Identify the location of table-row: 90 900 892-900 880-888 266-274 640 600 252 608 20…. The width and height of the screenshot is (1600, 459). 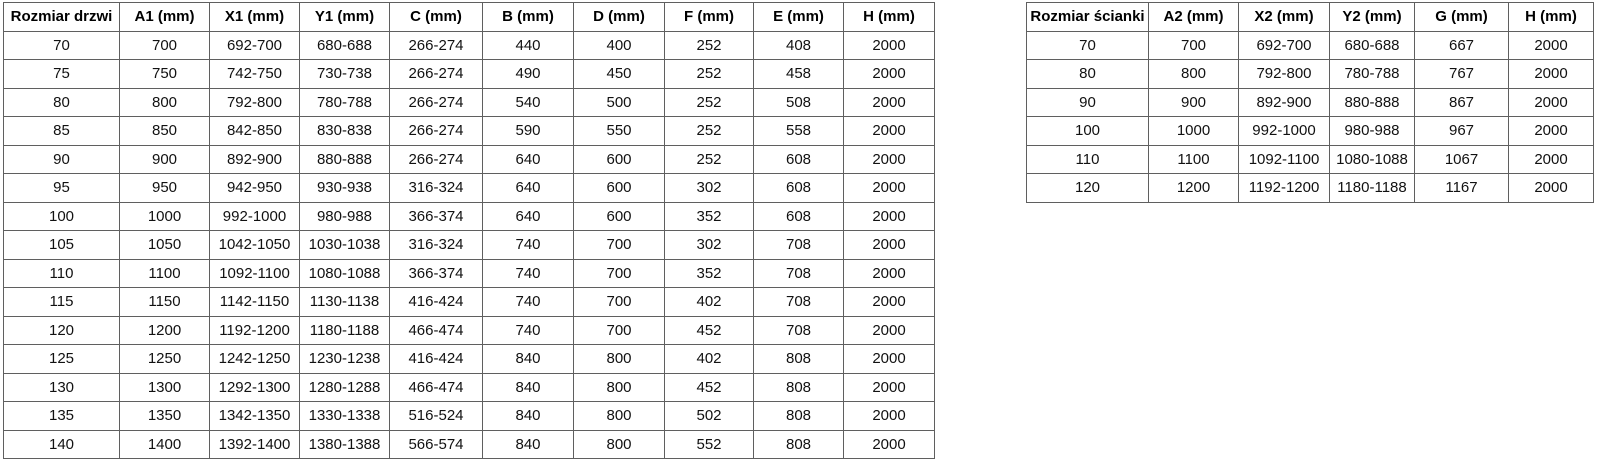
(469, 159).